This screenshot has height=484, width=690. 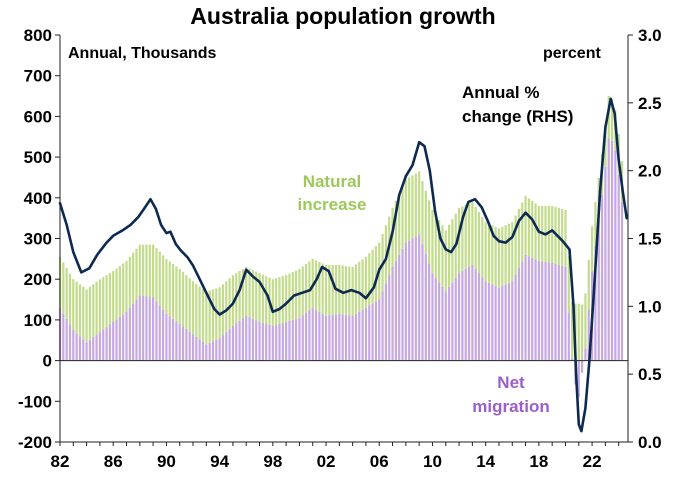 What do you see at coordinates (38, 320) in the screenshot?
I see `left-axis-tick-label: 100` at bounding box center [38, 320].